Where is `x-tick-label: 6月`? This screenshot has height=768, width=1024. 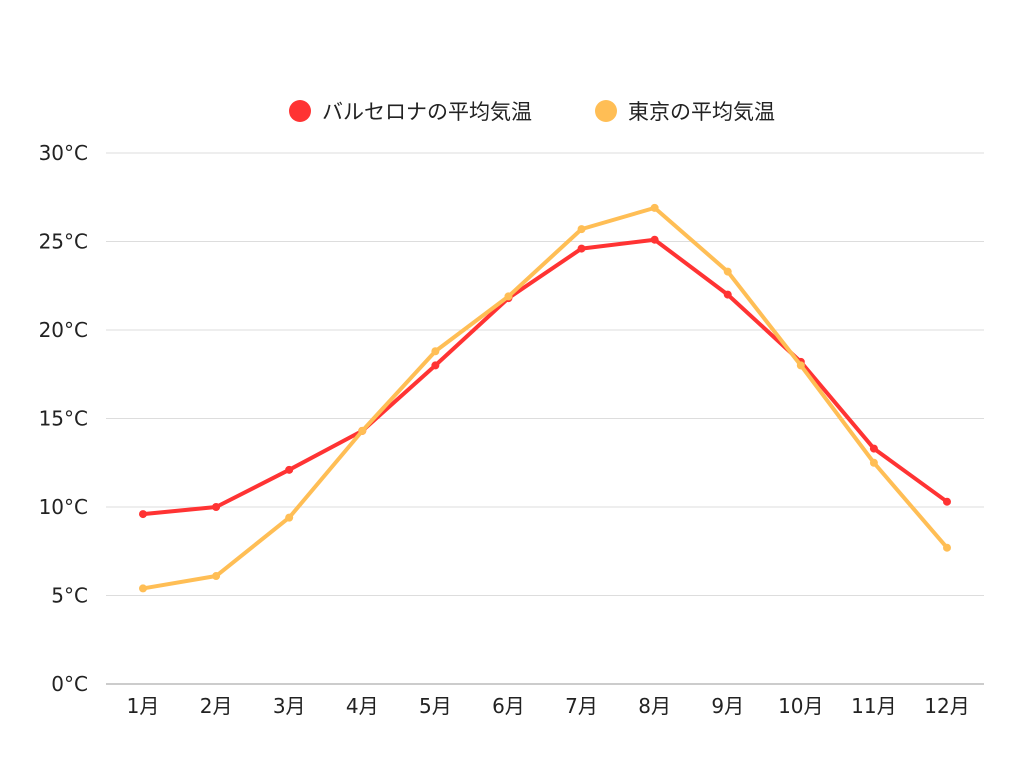
x-tick-label: 6月 is located at coordinates (508, 706).